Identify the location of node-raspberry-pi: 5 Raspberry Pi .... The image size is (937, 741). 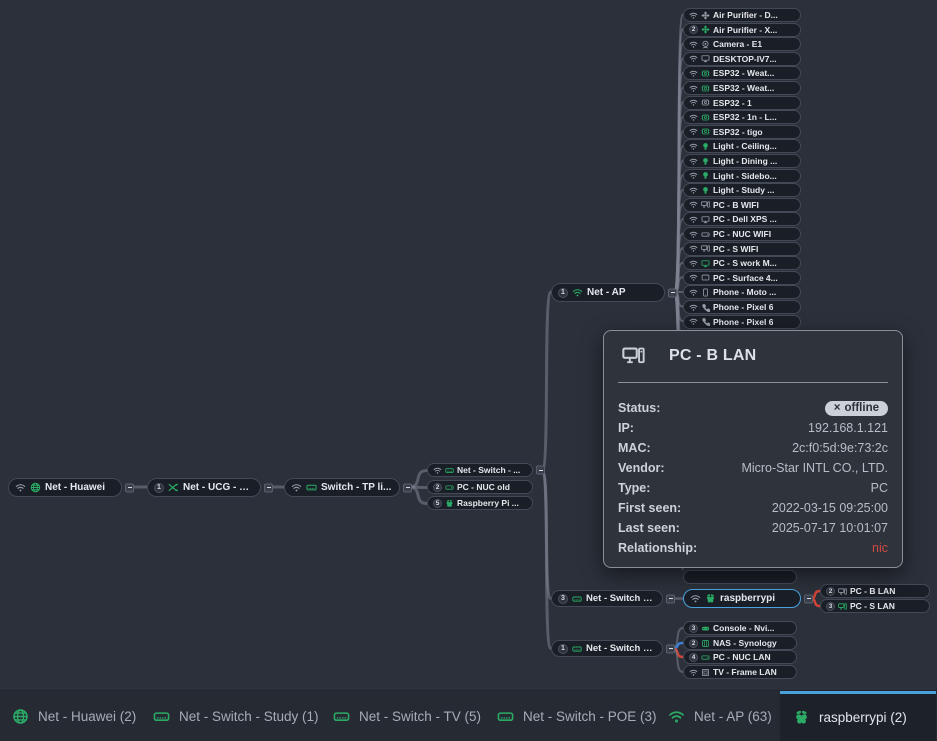
(480, 503).